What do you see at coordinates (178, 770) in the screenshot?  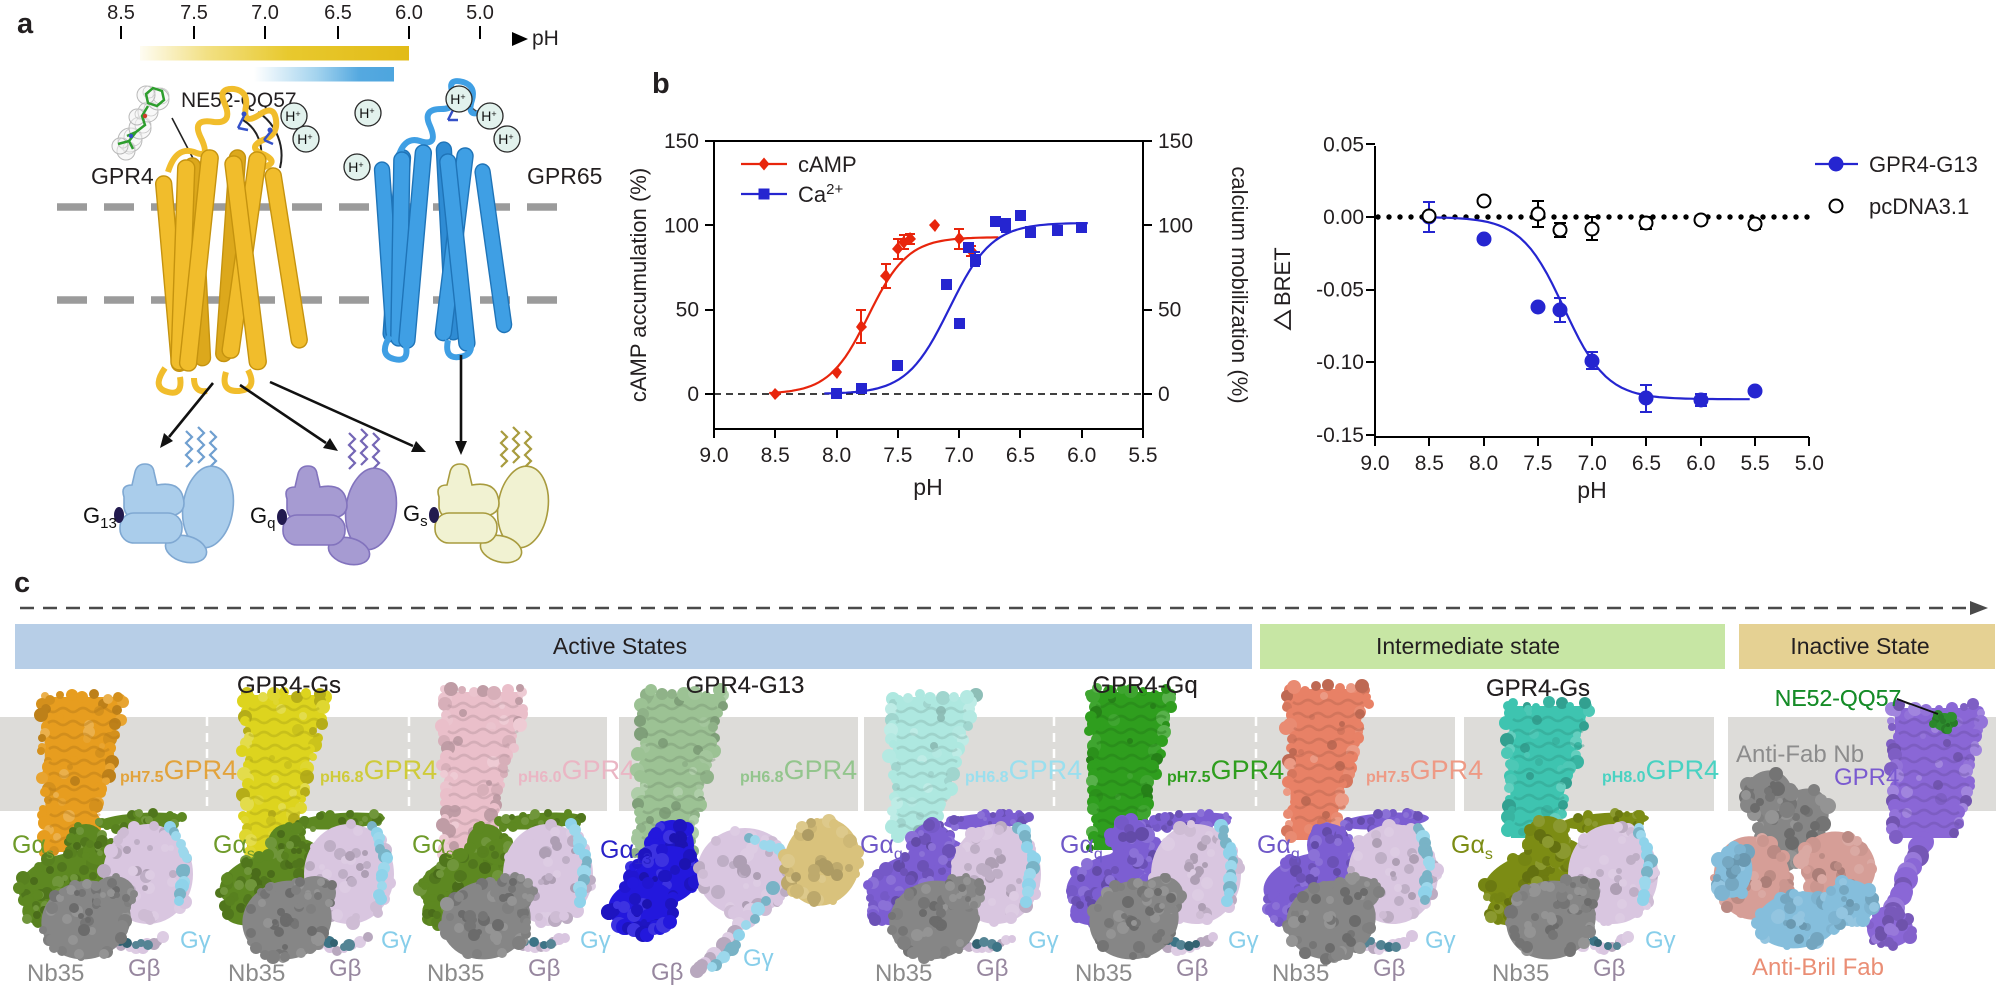 I see `svg-text: pH7.5GPR4` at bounding box center [178, 770].